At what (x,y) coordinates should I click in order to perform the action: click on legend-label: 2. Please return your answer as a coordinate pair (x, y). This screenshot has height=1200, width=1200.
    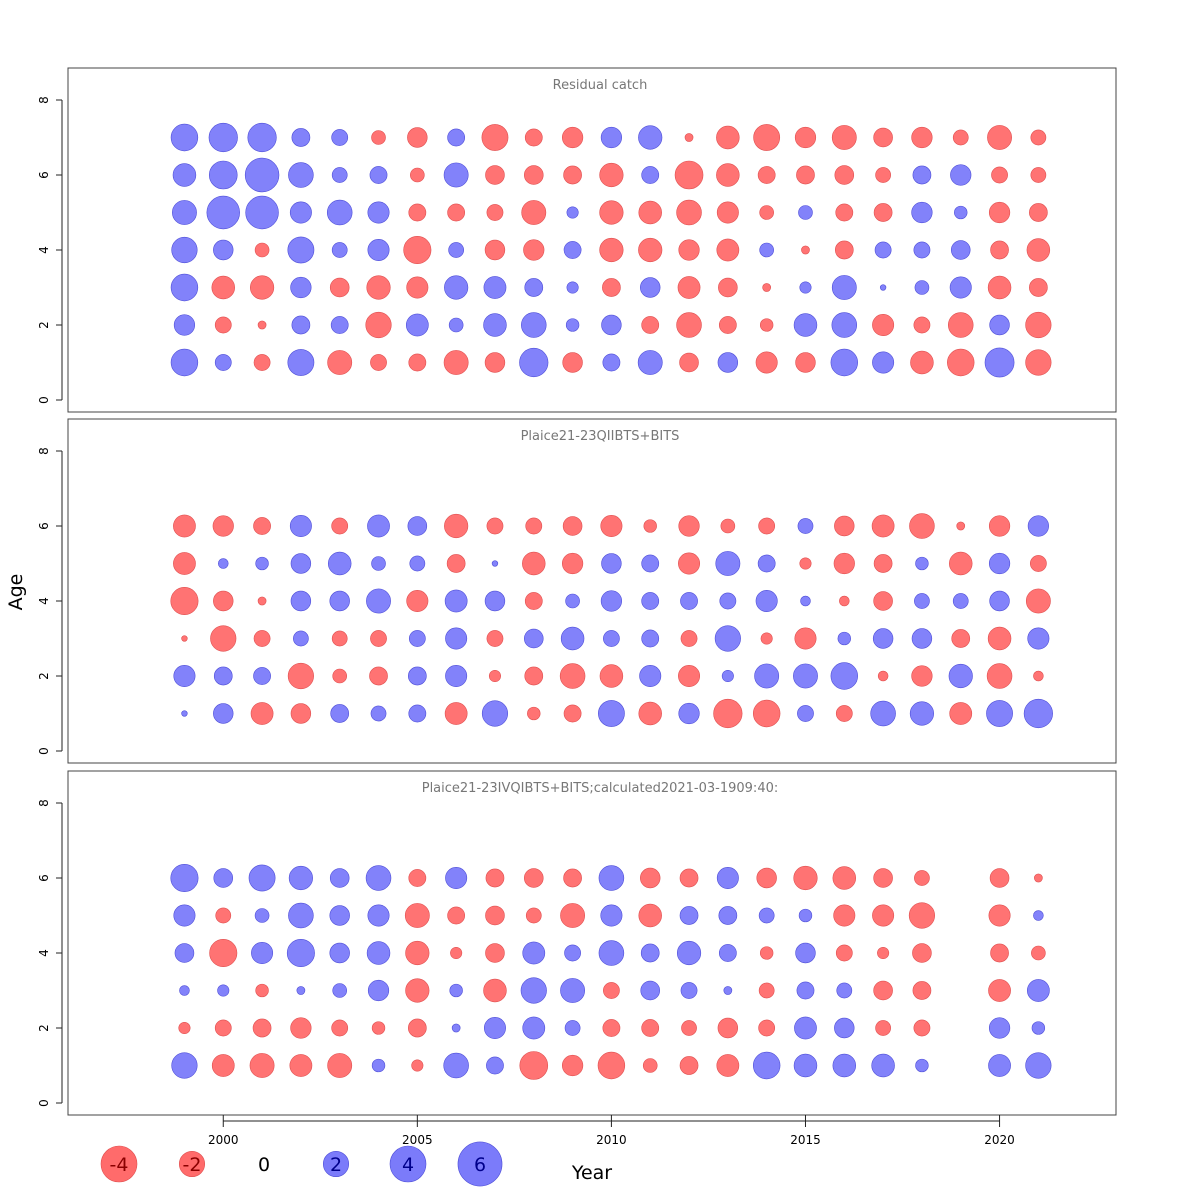
    Looking at the image, I should click on (336, 1165).